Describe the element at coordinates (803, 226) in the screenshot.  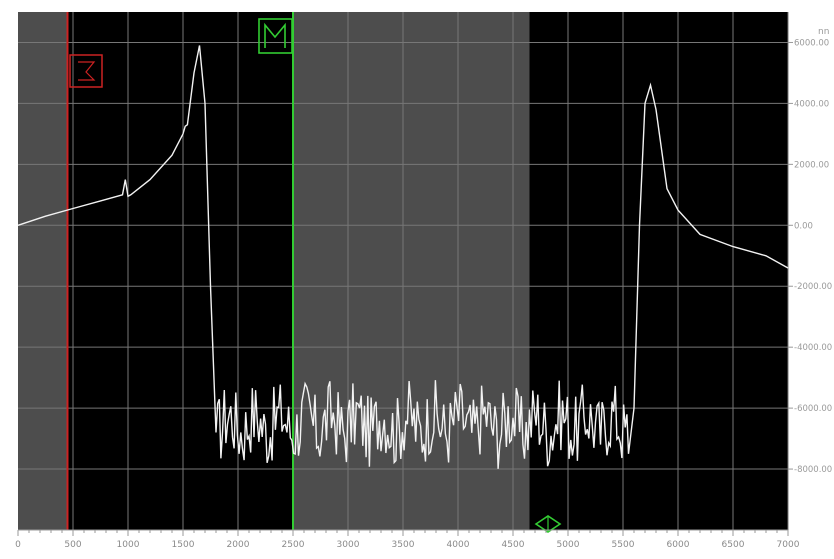
I see `y-tick-label: 0.00` at that location.